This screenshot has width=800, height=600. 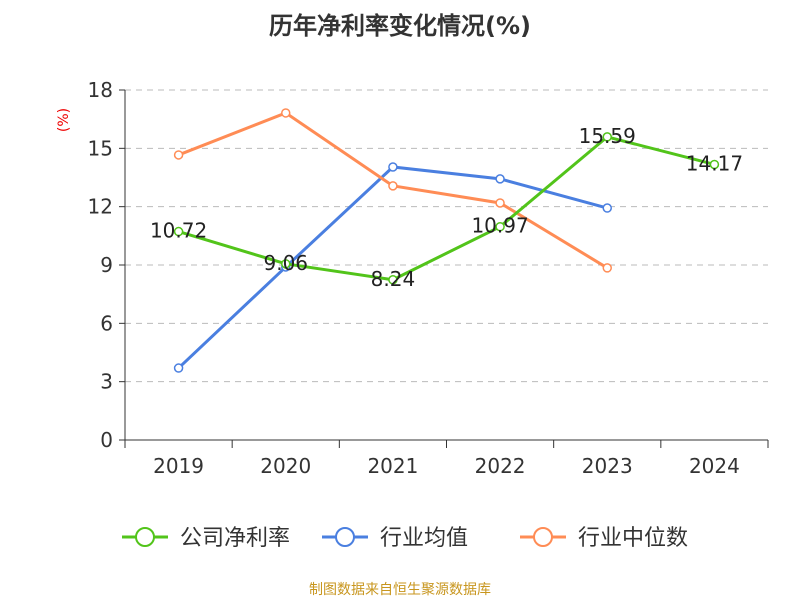 What do you see at coordinates (100, 148) in the screenshot?
I see `y-tick-label: 15` at bounding box center [100, 148].